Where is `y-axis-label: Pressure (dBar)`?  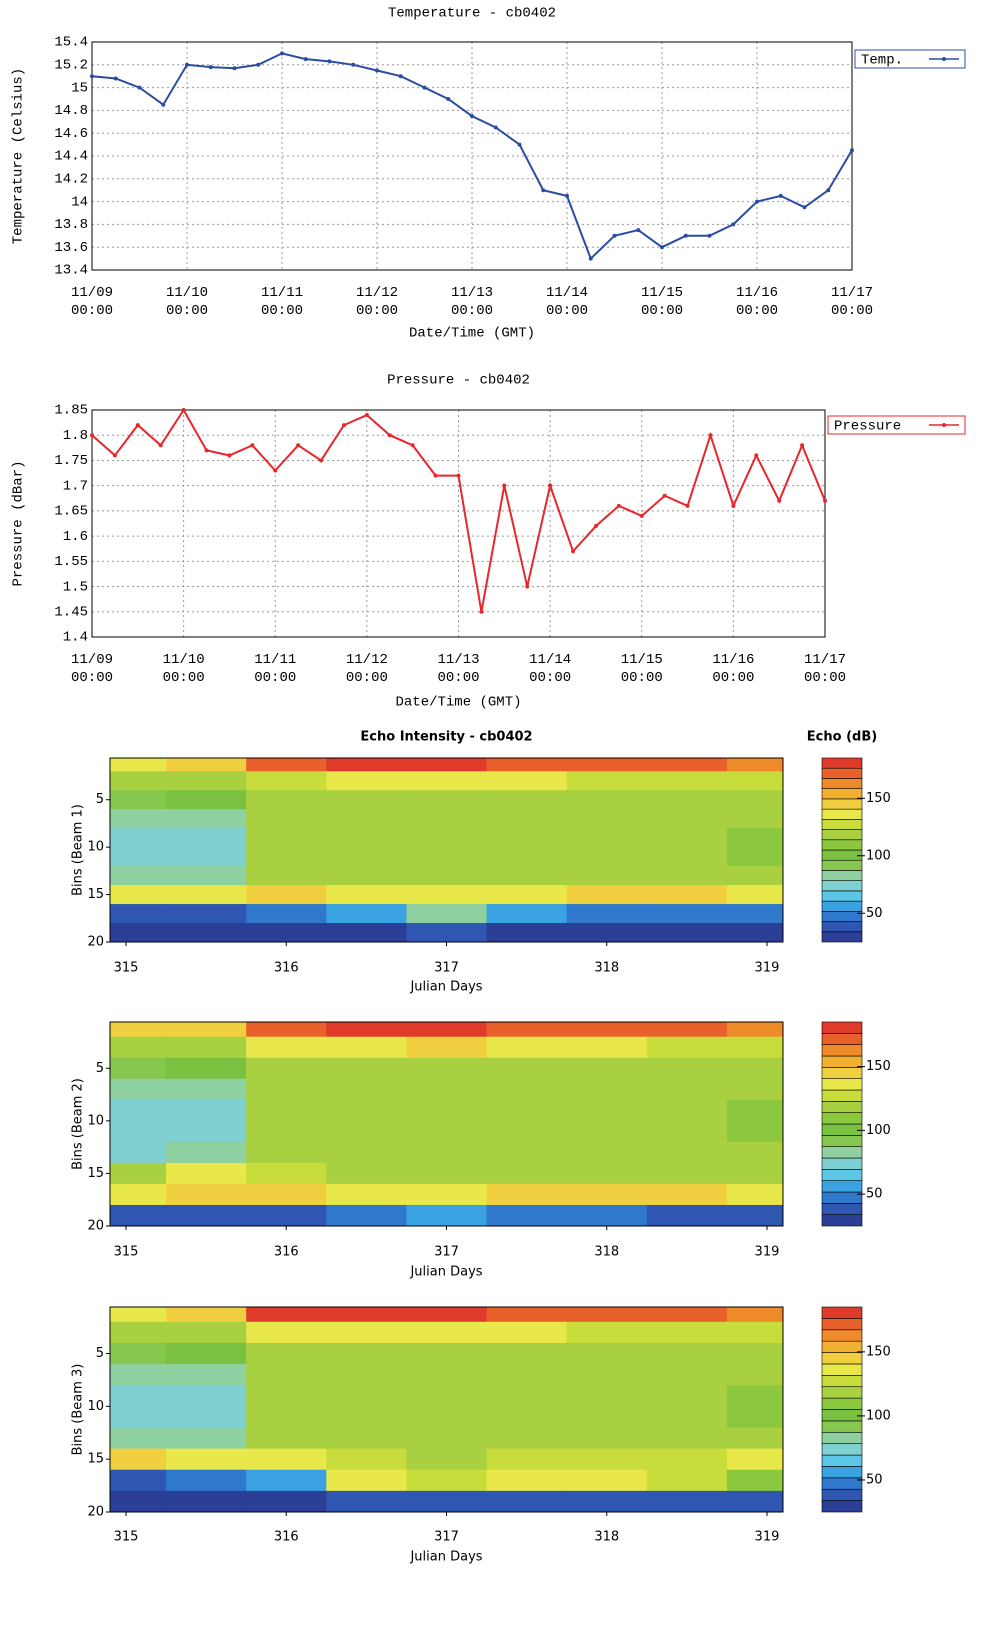 y-axis-label: Pressure (dBar) is located at coordinates (19, 523).